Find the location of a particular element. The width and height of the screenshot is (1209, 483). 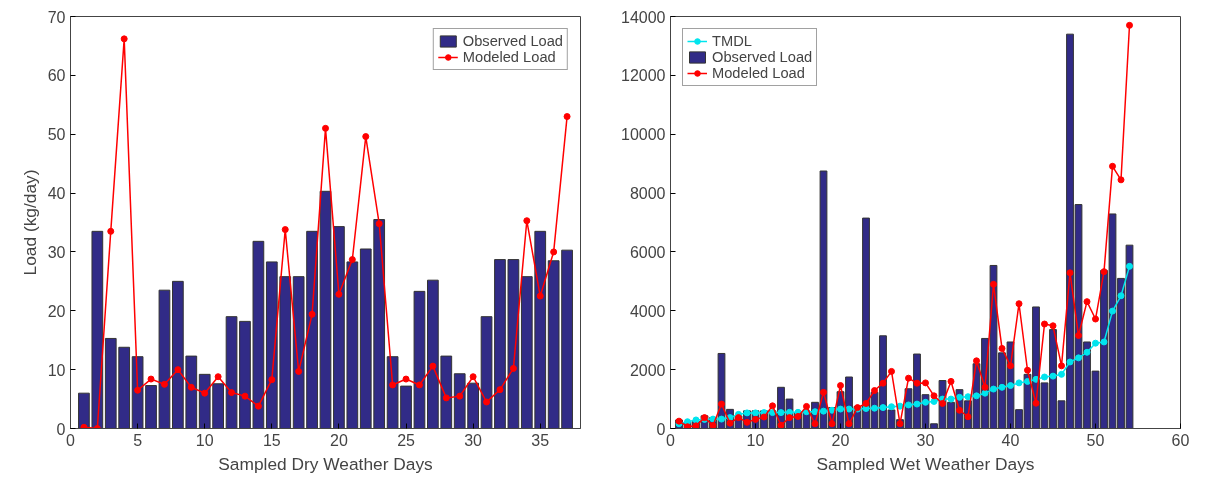

y-tick-label: 12000 is located at coordinates (643, 76).